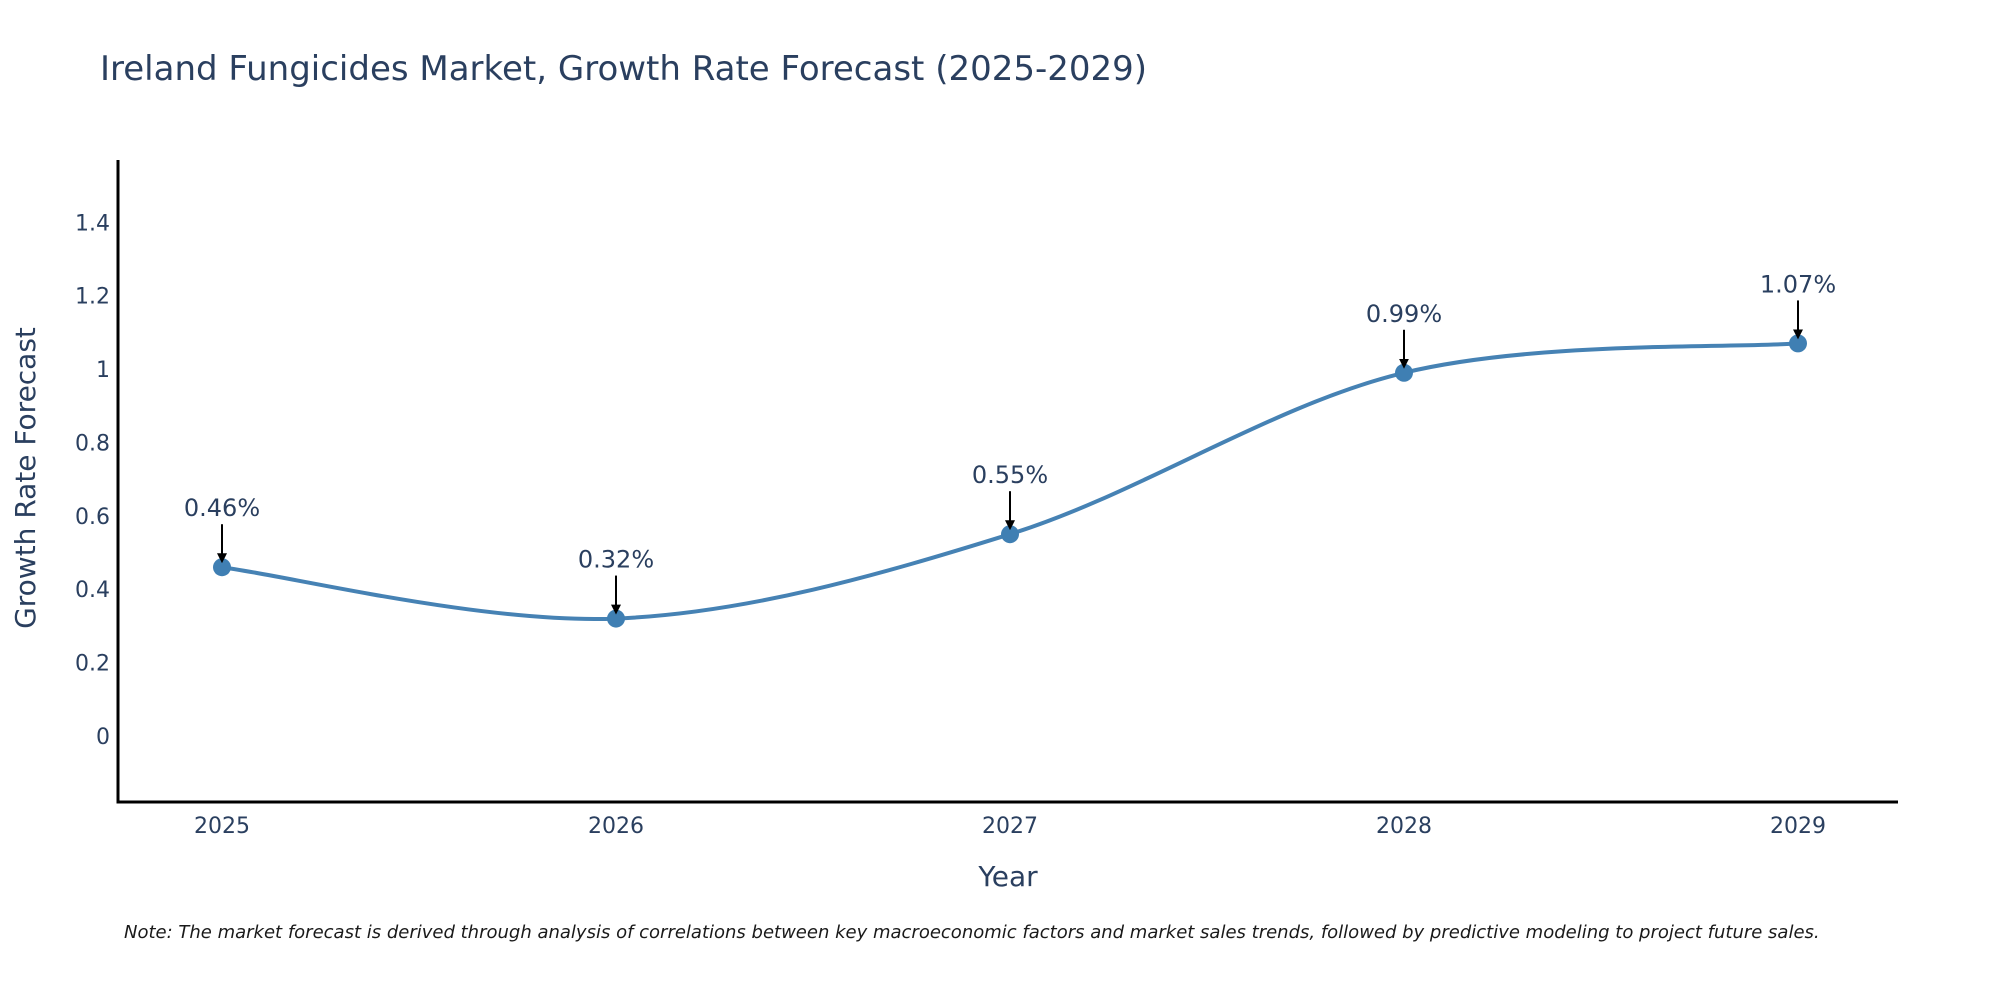  I want to click on x-tick-label: 2025, so click(222, 826).